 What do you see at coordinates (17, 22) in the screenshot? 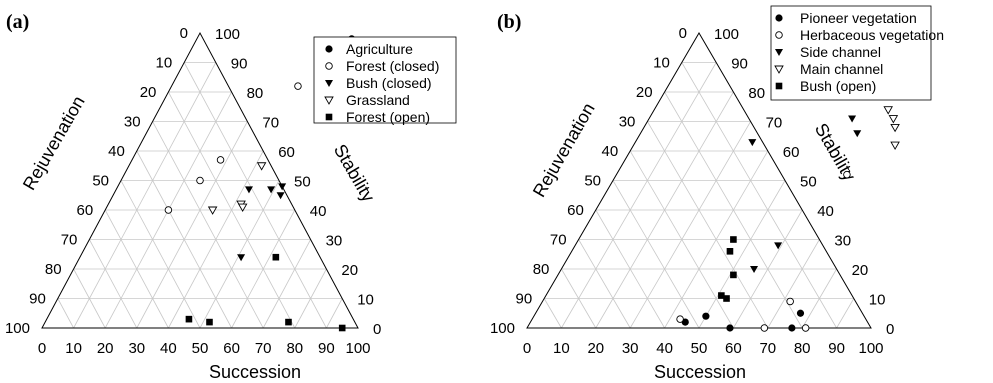
I see `panel-label-a: (a)` at bounding box center [17, 22].